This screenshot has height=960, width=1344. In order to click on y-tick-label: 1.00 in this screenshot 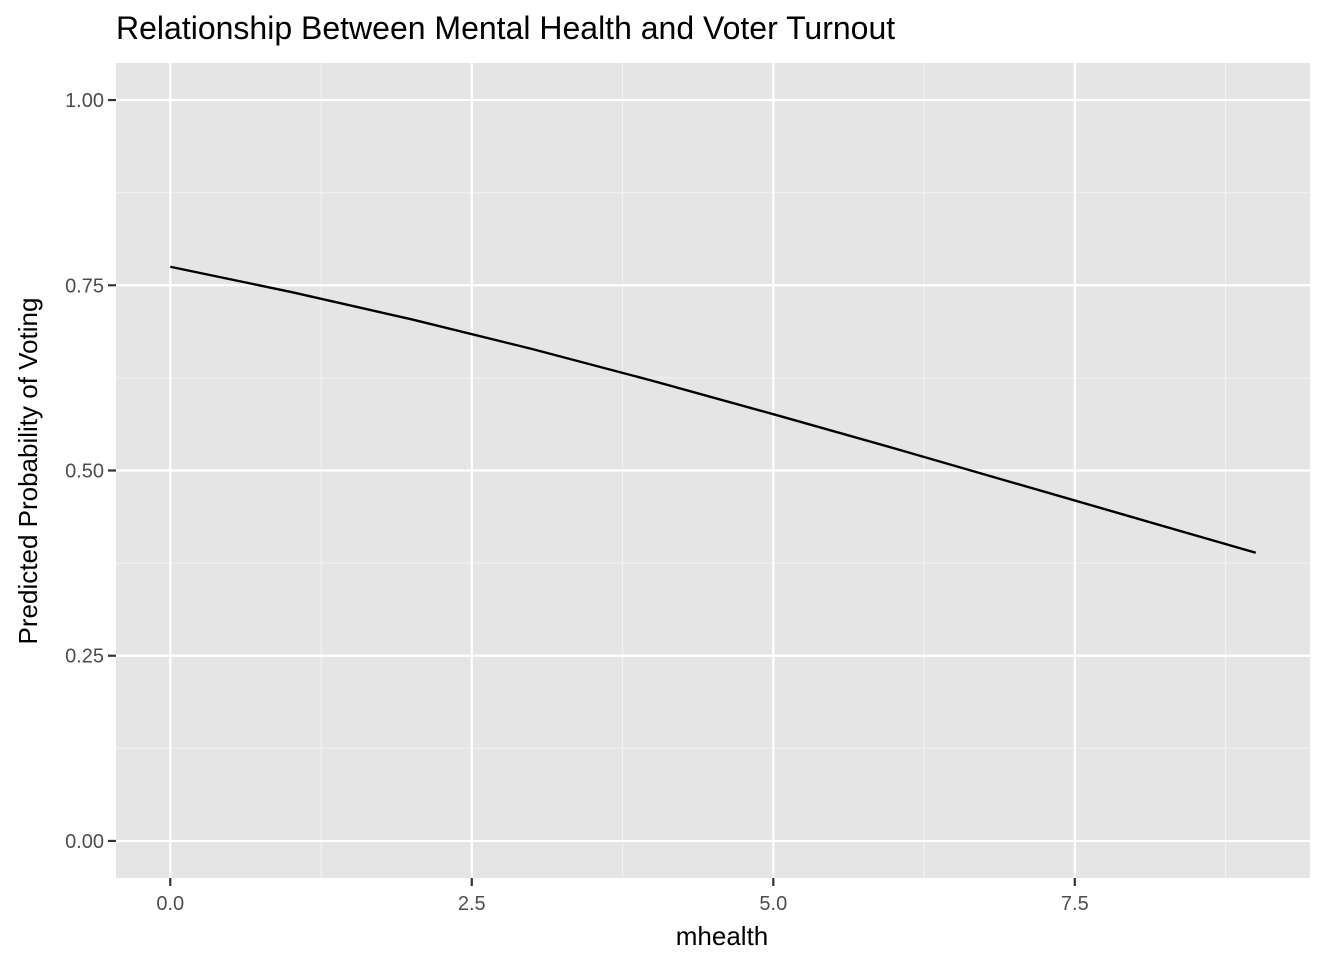, I will do `click(84, 101)`.